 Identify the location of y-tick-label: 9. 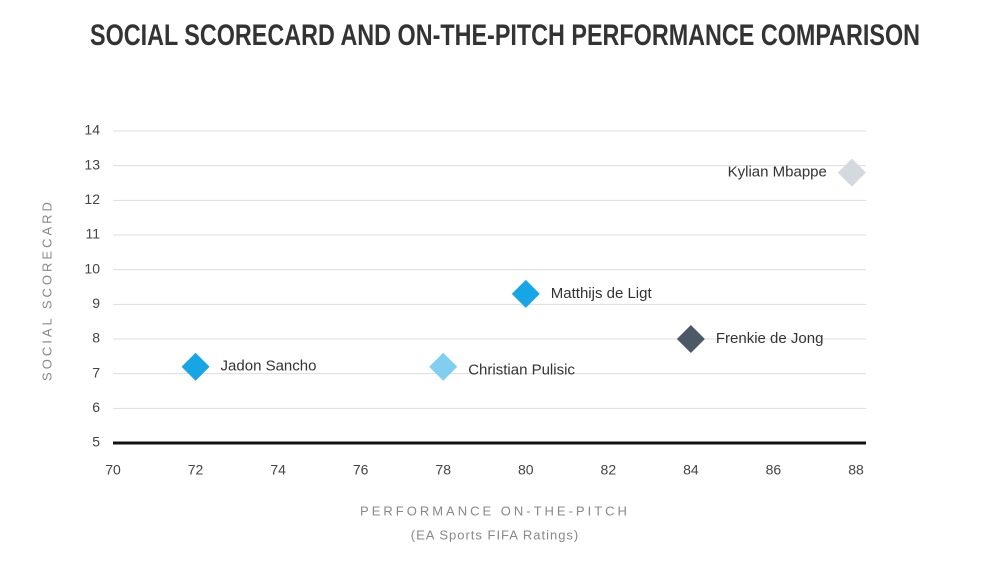
(96, 303).